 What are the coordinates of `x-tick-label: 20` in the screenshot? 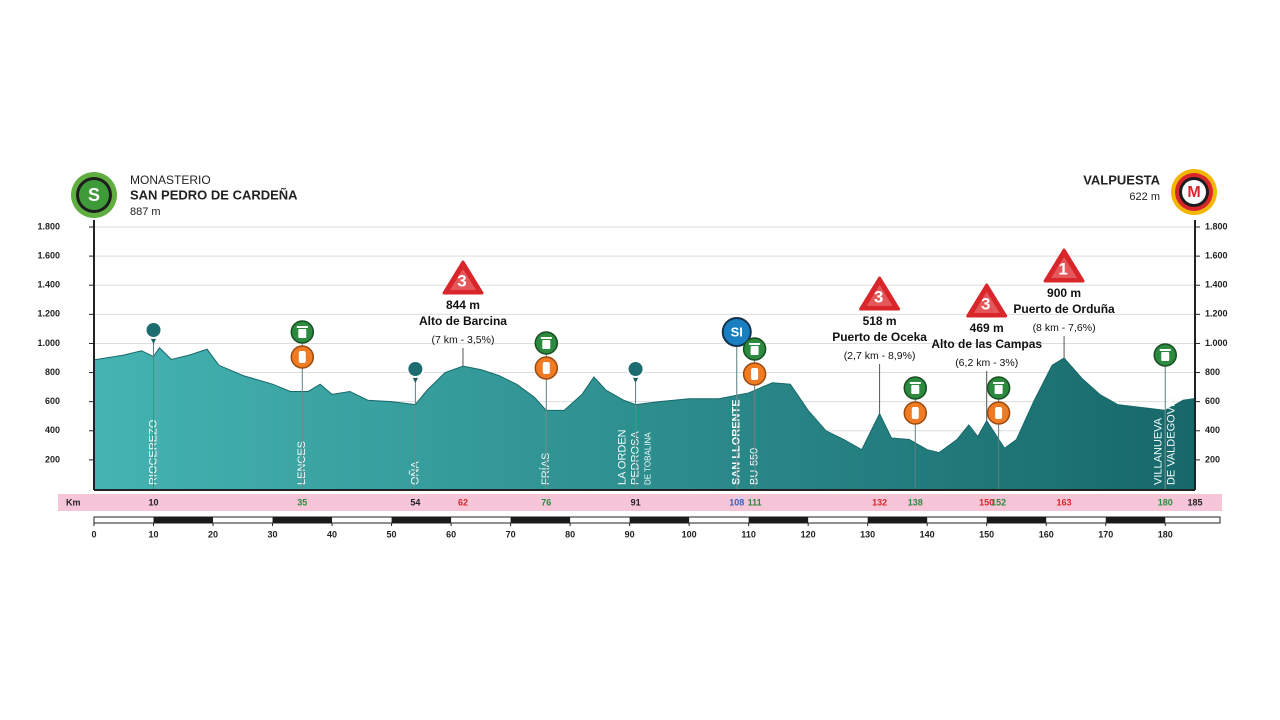 It's located at (213, 534).